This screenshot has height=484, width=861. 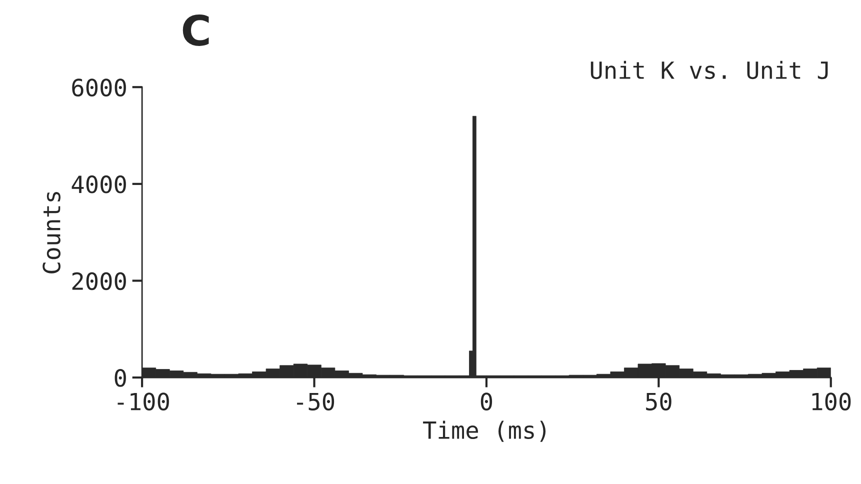 I want to click on y-tick-label: 2000, so click(x=99, y=281).